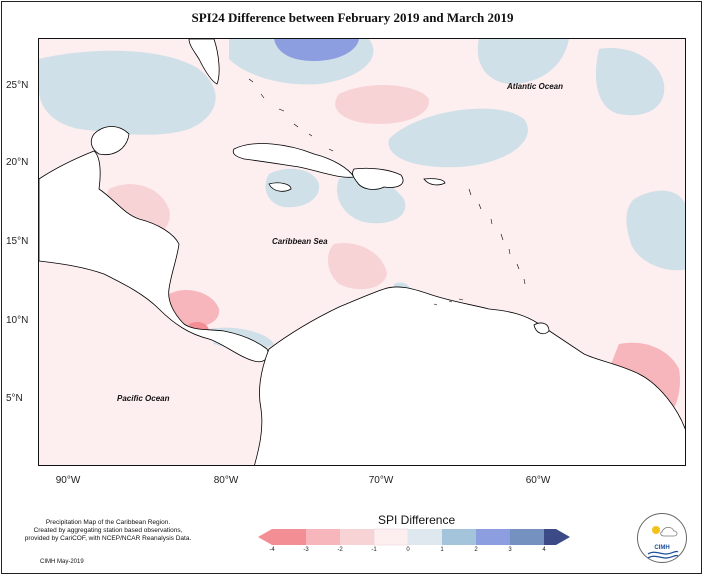  Describe the element at coordinates (280, 187) in the screenshot. I see `jamaica` at that location.